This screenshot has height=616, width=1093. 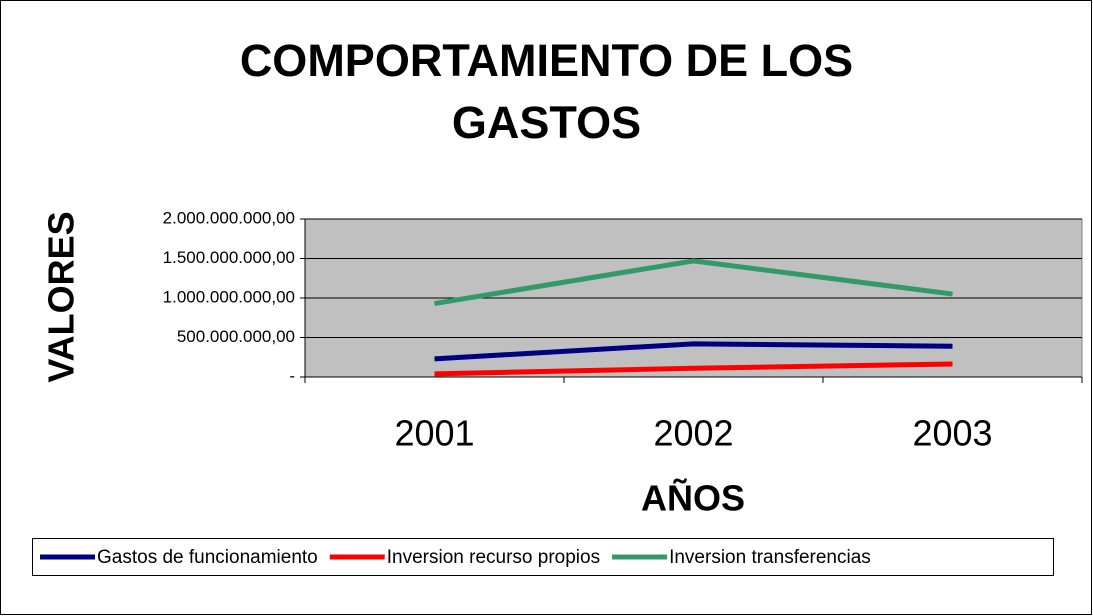 I want to click on y-tick-label: 1.500.000.000,00, so click(x=229, y=257).